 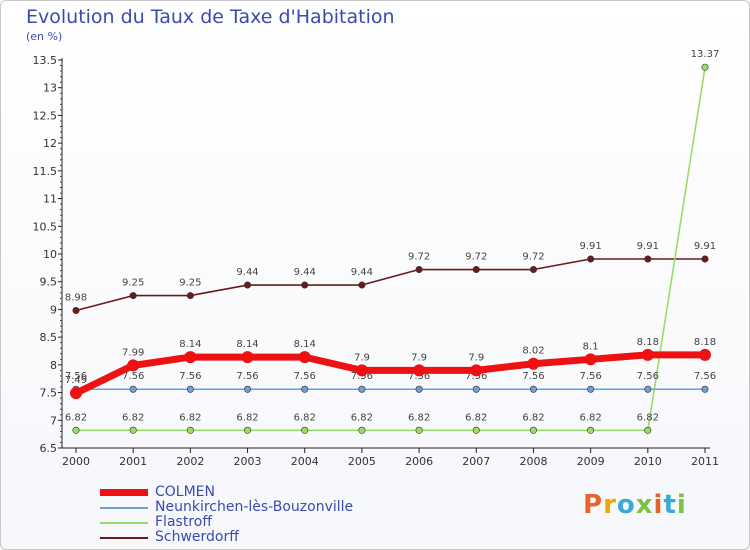 What do you see at coordinates (670, 505) in the screenshot?
I see `logo-letter: t` at bounding box center [670, 505].